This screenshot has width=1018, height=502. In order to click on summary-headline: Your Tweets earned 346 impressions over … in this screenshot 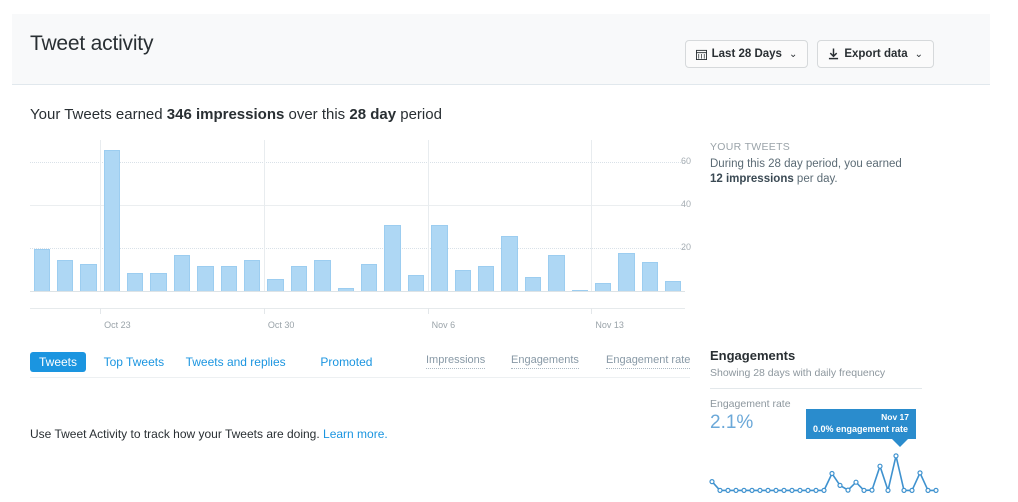, I will do `click(236, 114)`.